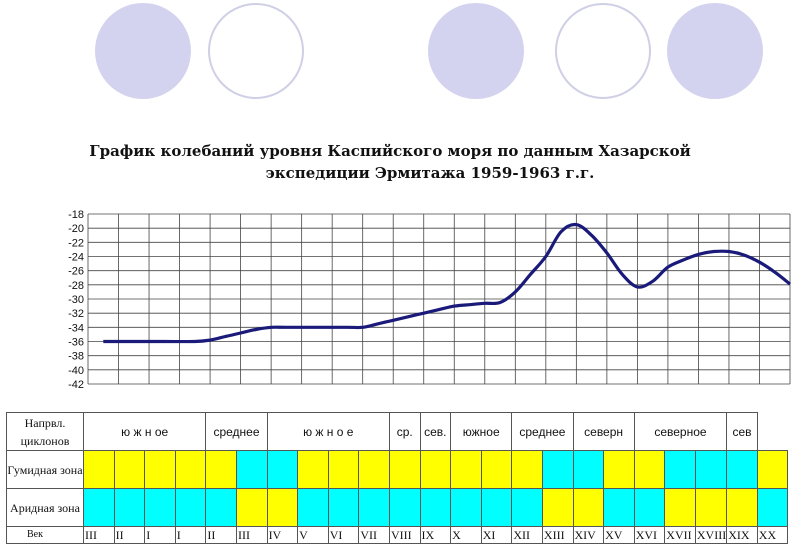  Describe the element at coordinates (481, 431) in the screenshot. I see `cyclone-direction-cell: южное` at that location.